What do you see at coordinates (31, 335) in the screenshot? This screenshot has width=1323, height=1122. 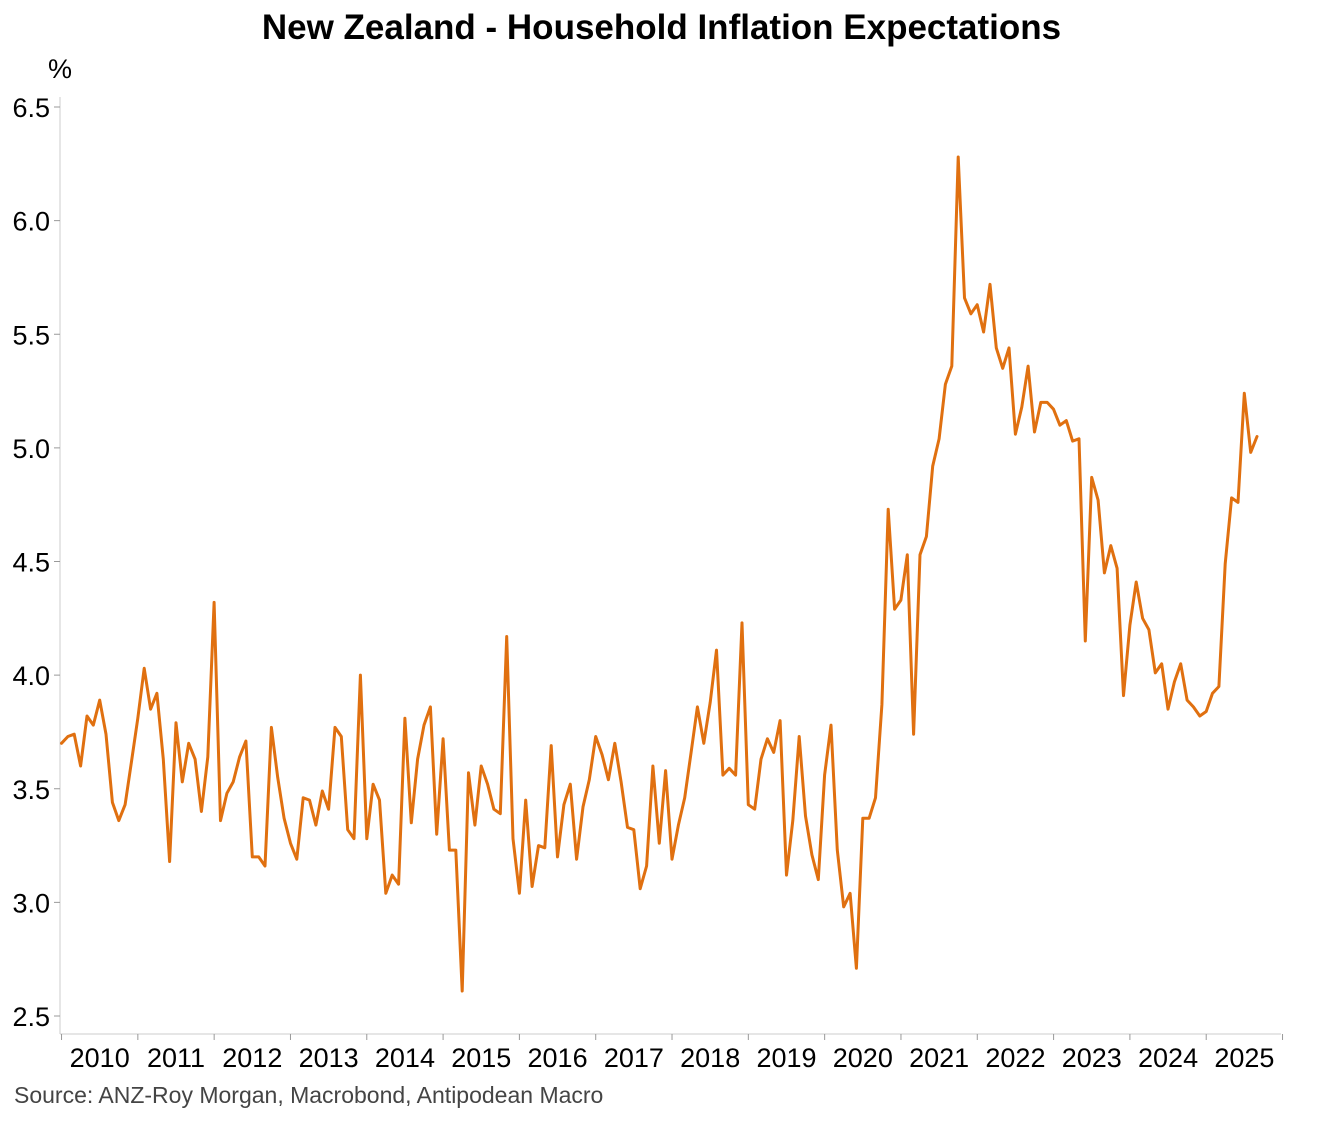 I see `y-tick-label: 5.5` at bounding box center [31, 335].